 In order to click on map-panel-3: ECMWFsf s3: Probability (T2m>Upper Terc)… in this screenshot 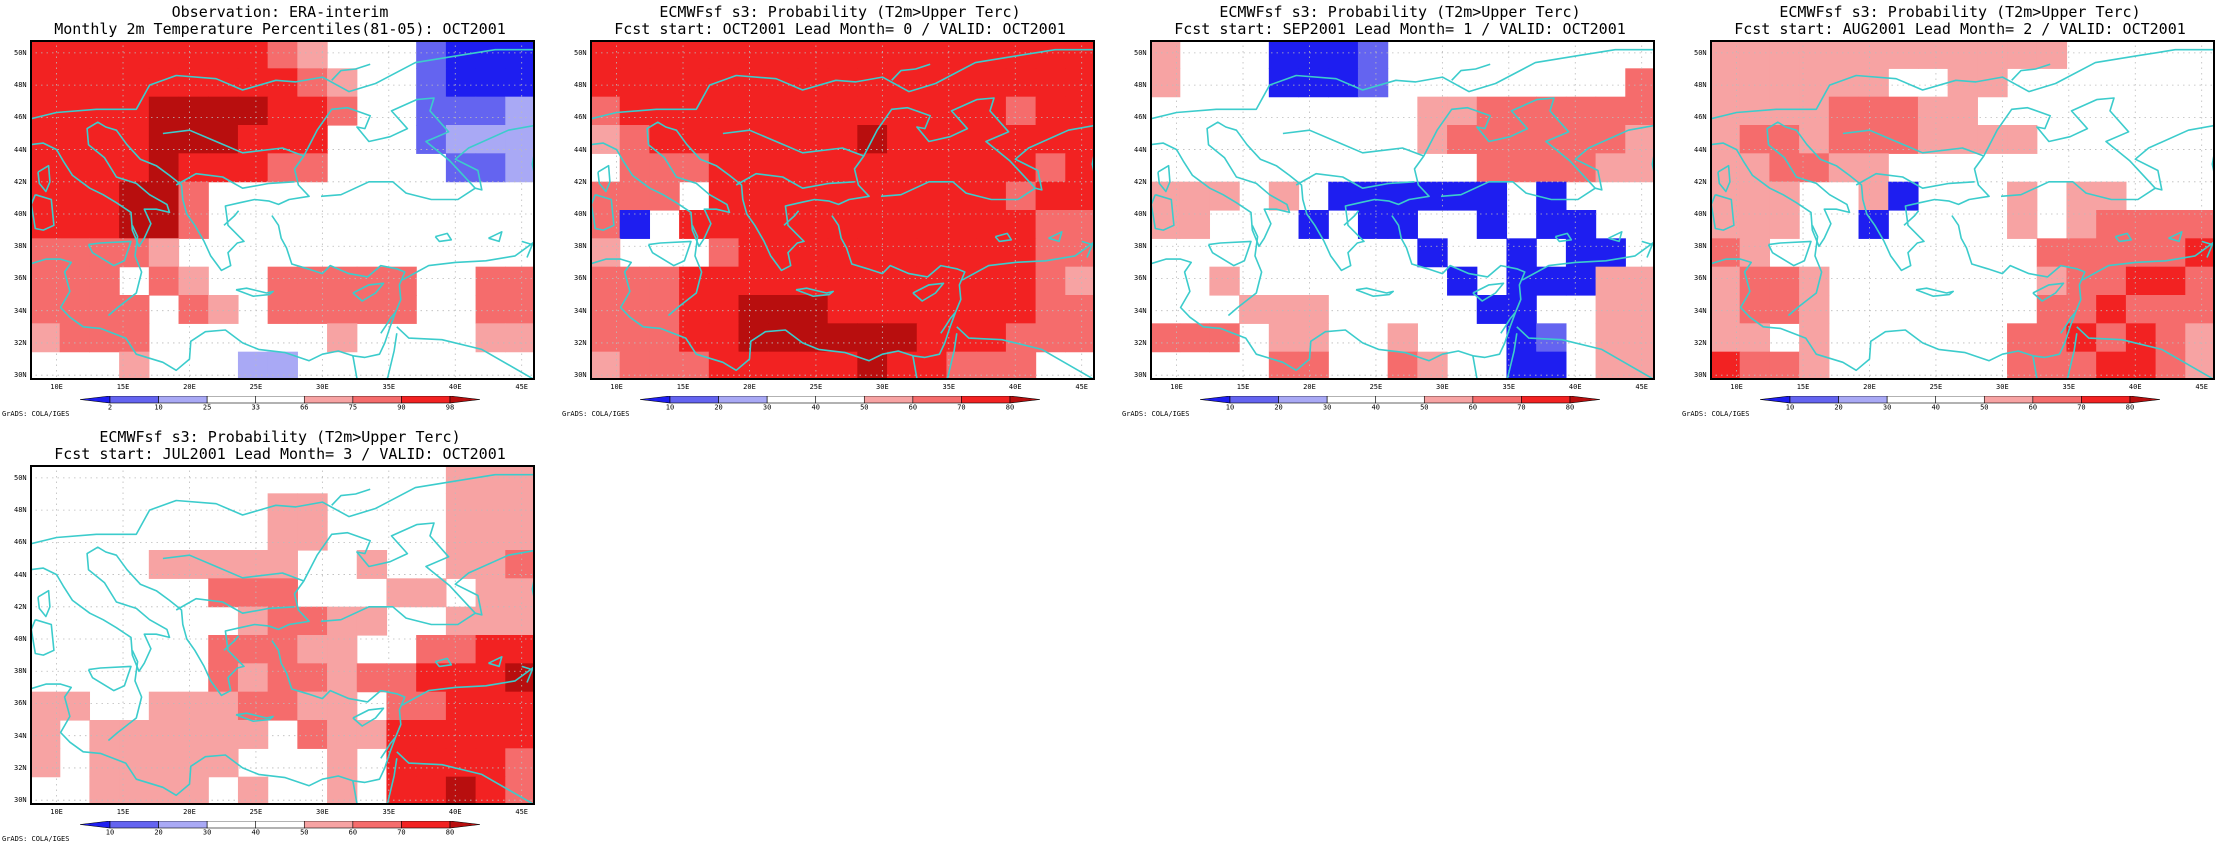, I will do `click(1400, 210)`.